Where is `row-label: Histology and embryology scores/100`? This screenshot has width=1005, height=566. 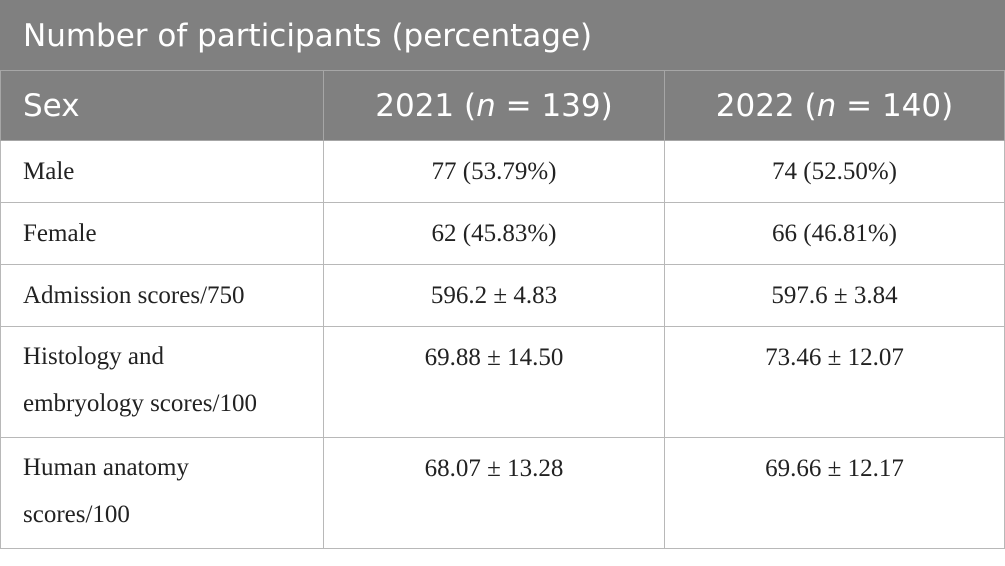 row-label: Histology and embryology scores/100 is located at coordinates (162, 382).